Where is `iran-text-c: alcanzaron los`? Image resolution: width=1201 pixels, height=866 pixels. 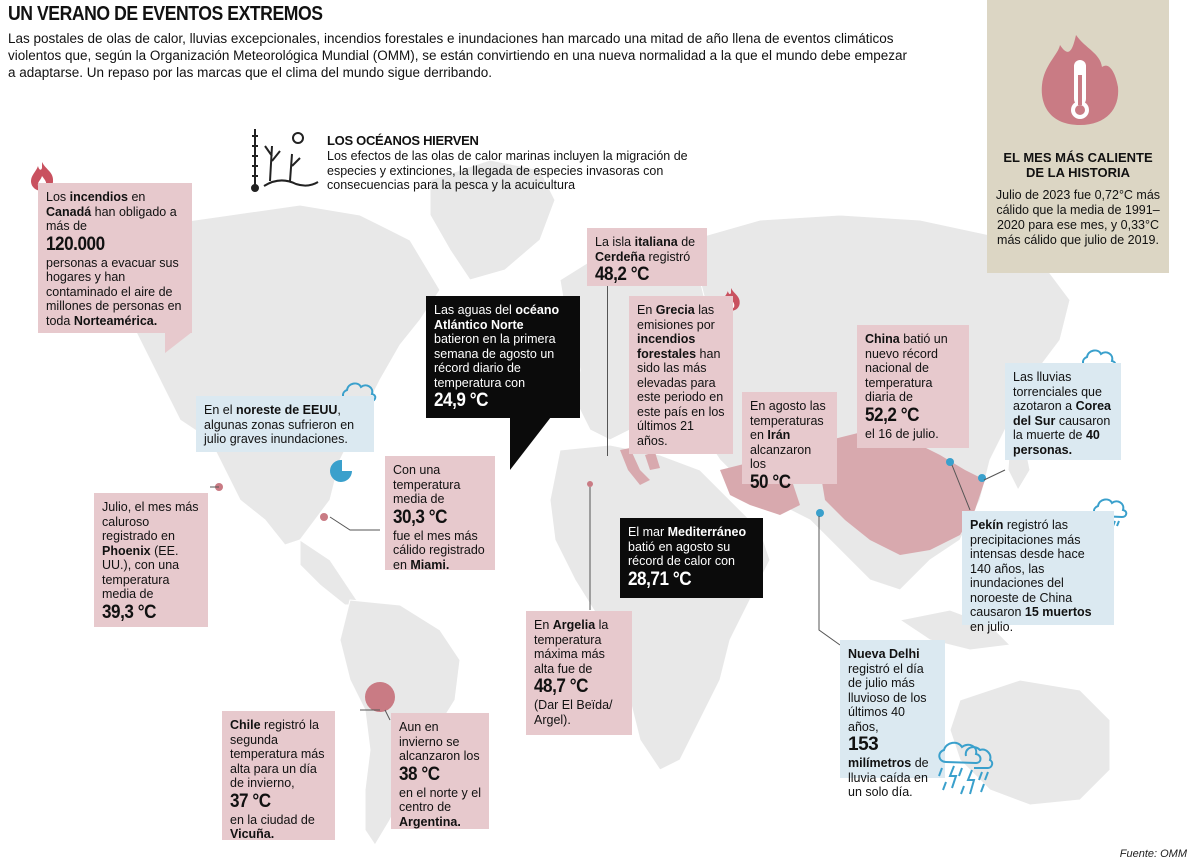 iran-text-c: alcanzaron los is located at coordinates (781, 457).